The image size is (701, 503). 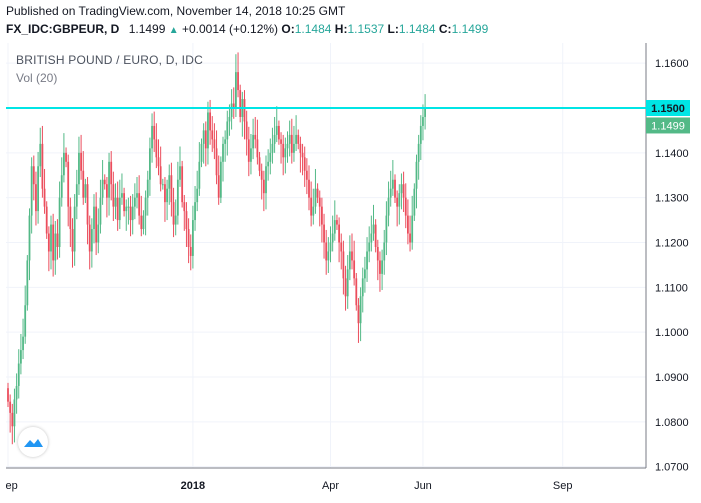 What do you see at coordinates (37, 78) in the screenshot?
I see `volume-indicator-label: Vol (20)` at bounding box center [37, 78].